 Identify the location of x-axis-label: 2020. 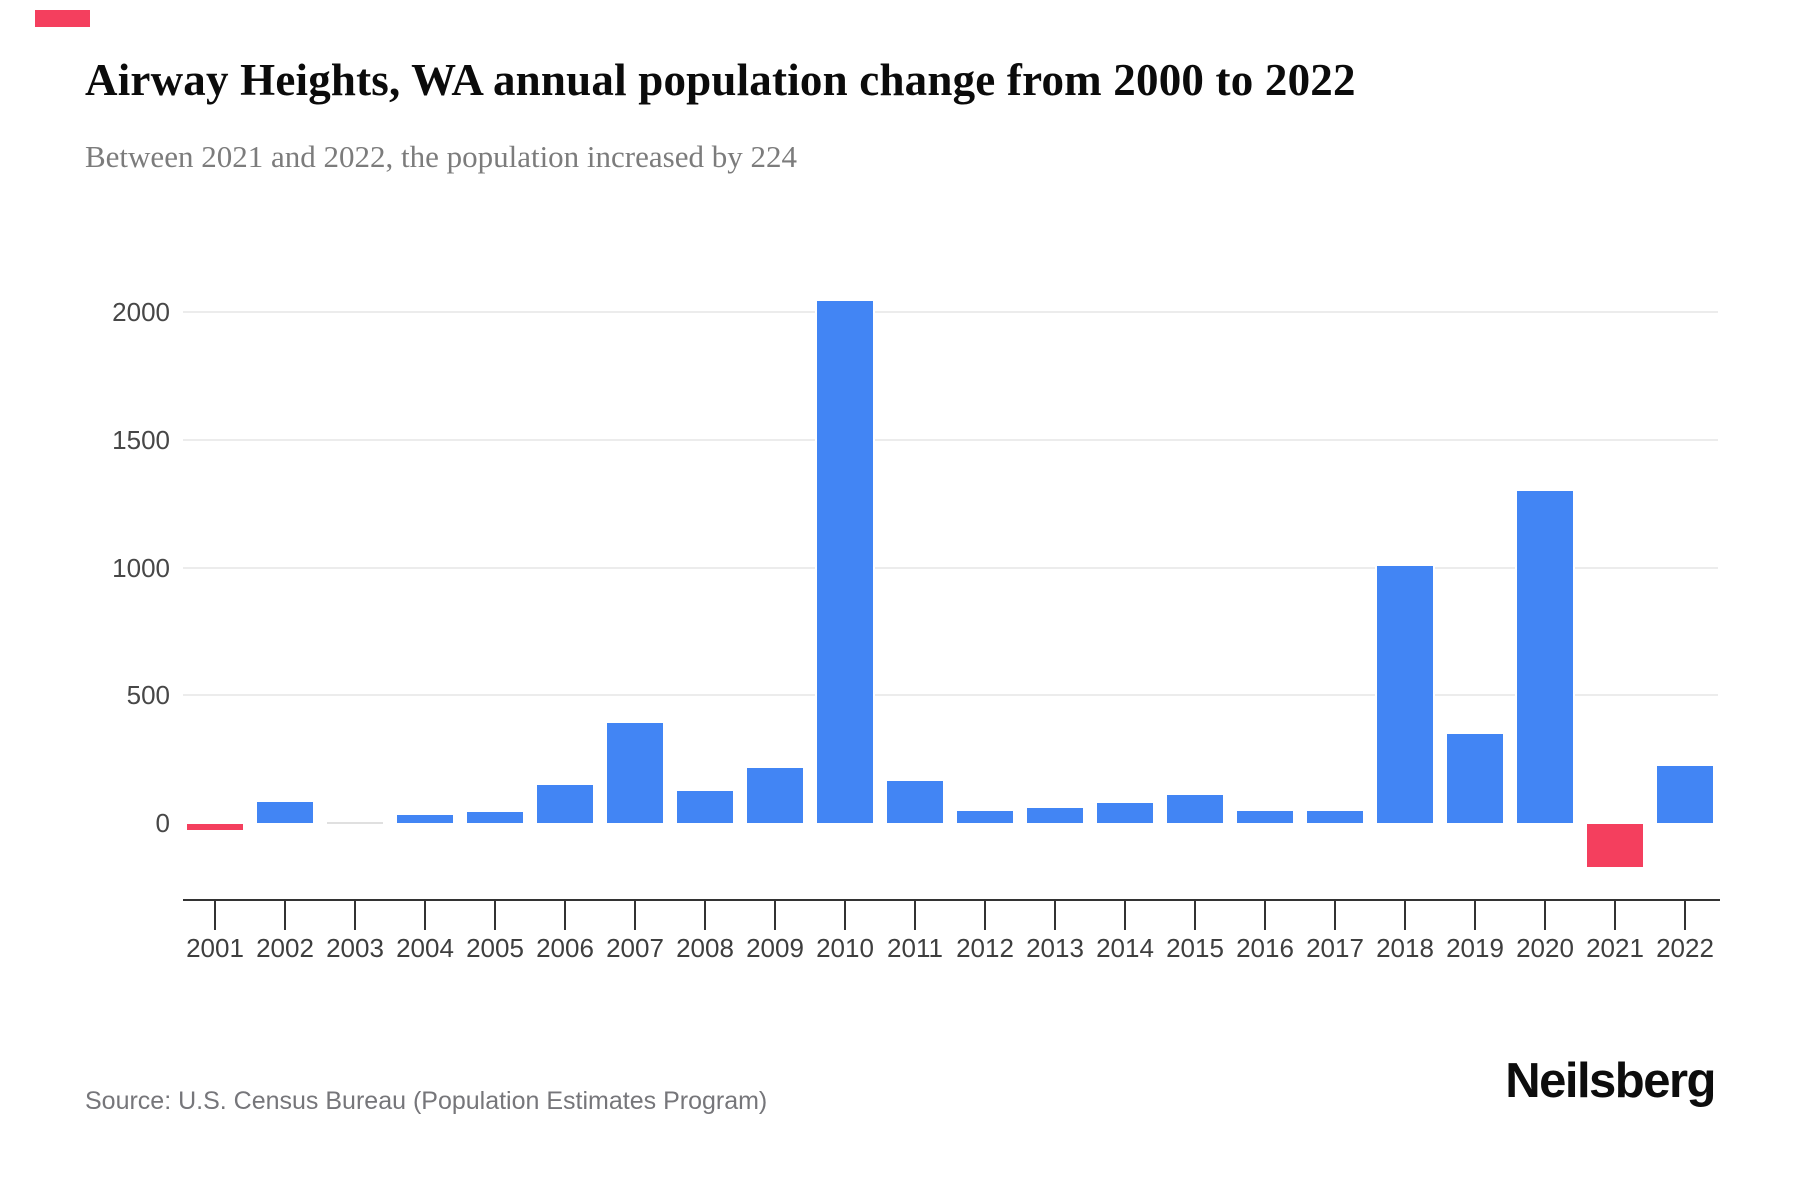
(1545, 948).